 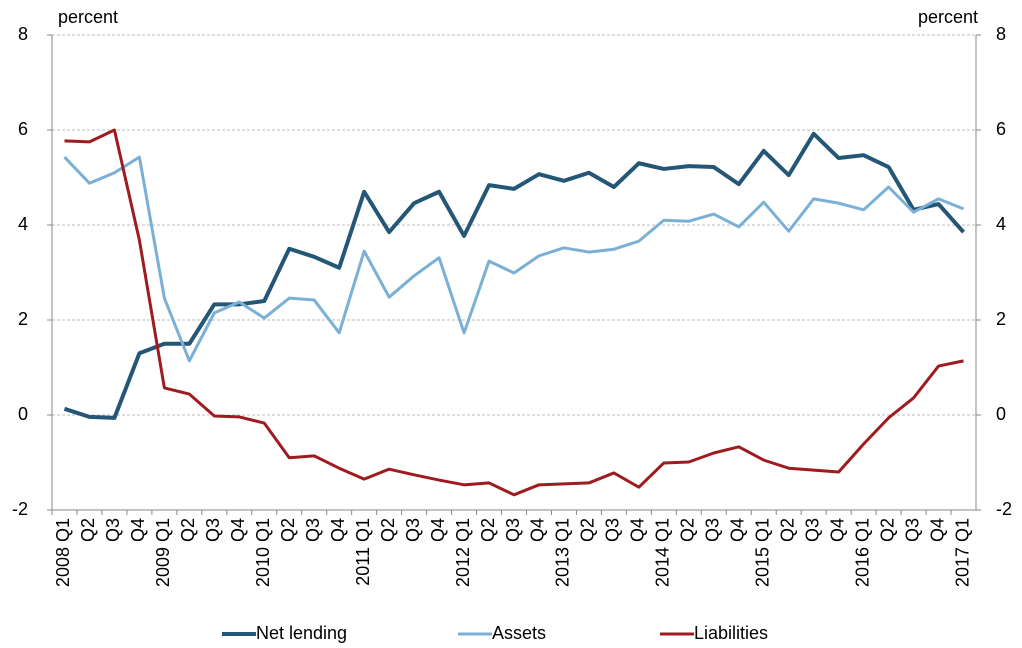 What do you see at coordinates (663, 552) in the screenshot?
I see `x-tick-label: 2014 Q1` at bounding box center [663, 552].